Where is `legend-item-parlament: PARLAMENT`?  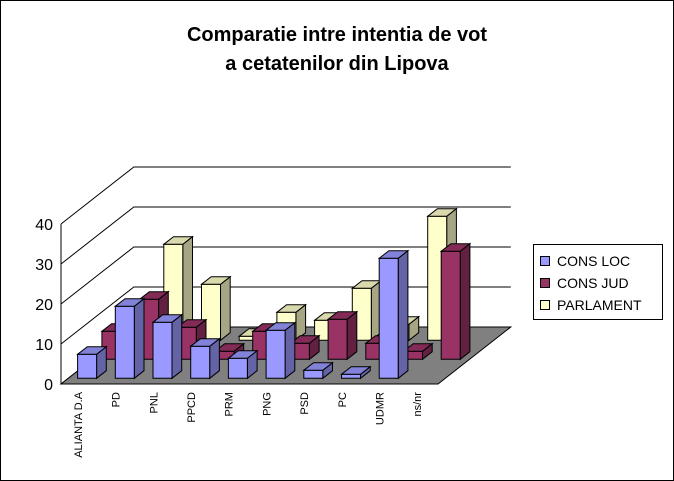
legend-item-parlament: PARLAMENT is located at coordinates (598, 305).